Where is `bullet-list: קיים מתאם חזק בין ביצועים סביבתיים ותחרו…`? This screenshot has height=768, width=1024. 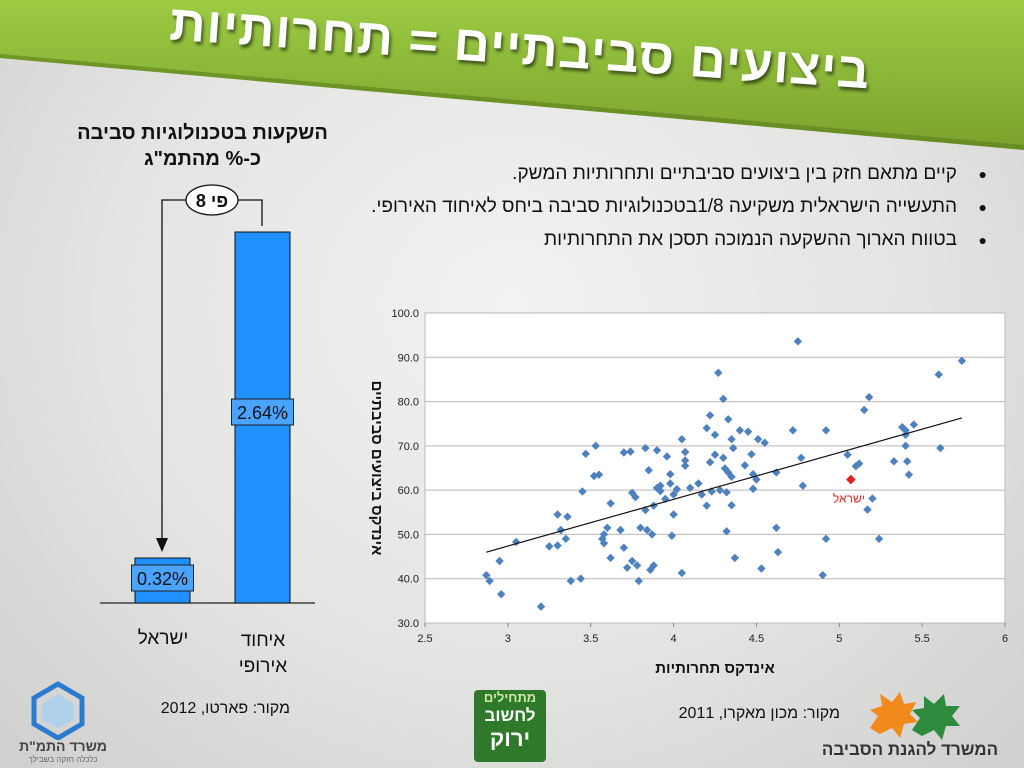 bullet-list: קיים מתאם חזק בין ביצועים סביבתיים ותחרו… is located at coordinates (682, 209).